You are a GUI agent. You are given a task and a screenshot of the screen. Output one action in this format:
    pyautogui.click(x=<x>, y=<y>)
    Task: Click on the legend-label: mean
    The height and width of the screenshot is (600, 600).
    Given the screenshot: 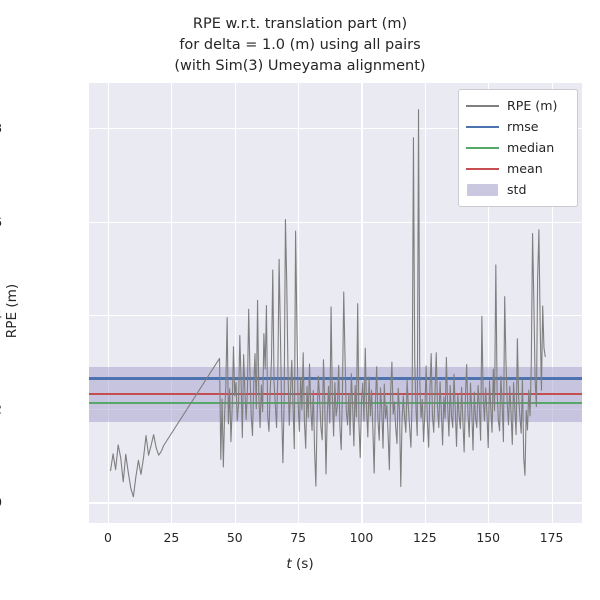 What is the action you would take?
    pyautogui.click(x=525, y=168)
    